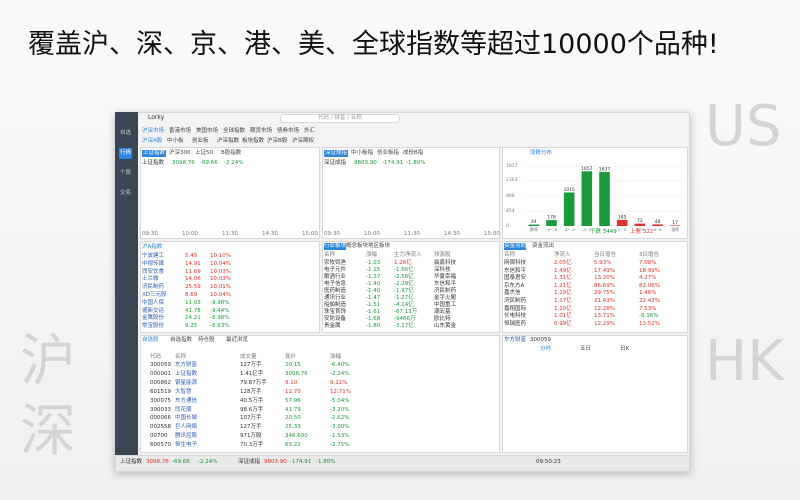 This screenshot has width=800, height=500. Describe the element at coordinates (603, 263) in the screenshot. I see `money-value: 5.93%` at that location.